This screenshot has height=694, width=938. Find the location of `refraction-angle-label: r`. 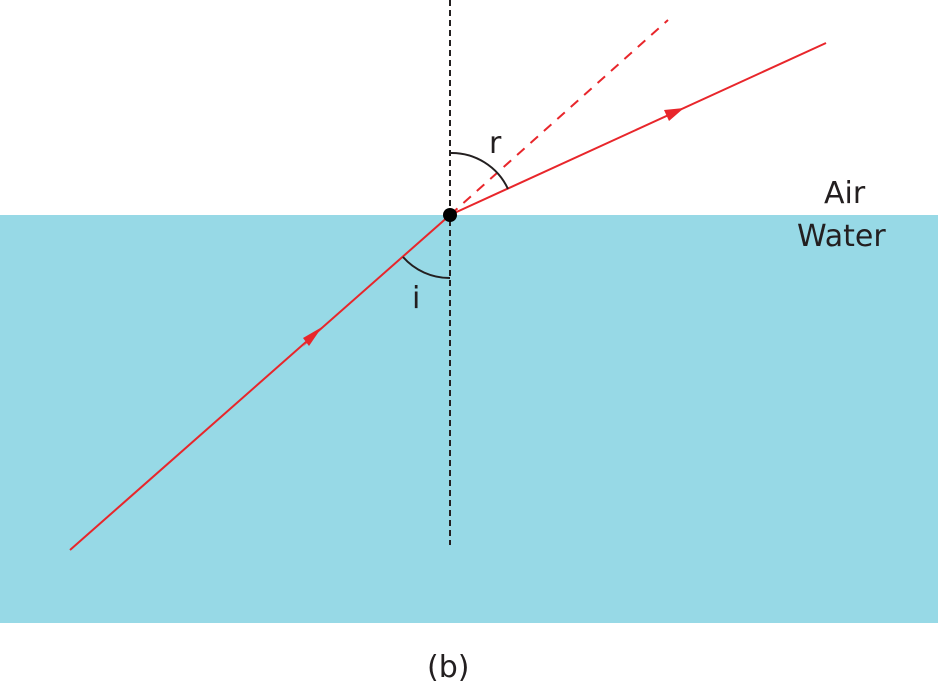

refraction-angle-label: r is located at coordinates (495, 143).